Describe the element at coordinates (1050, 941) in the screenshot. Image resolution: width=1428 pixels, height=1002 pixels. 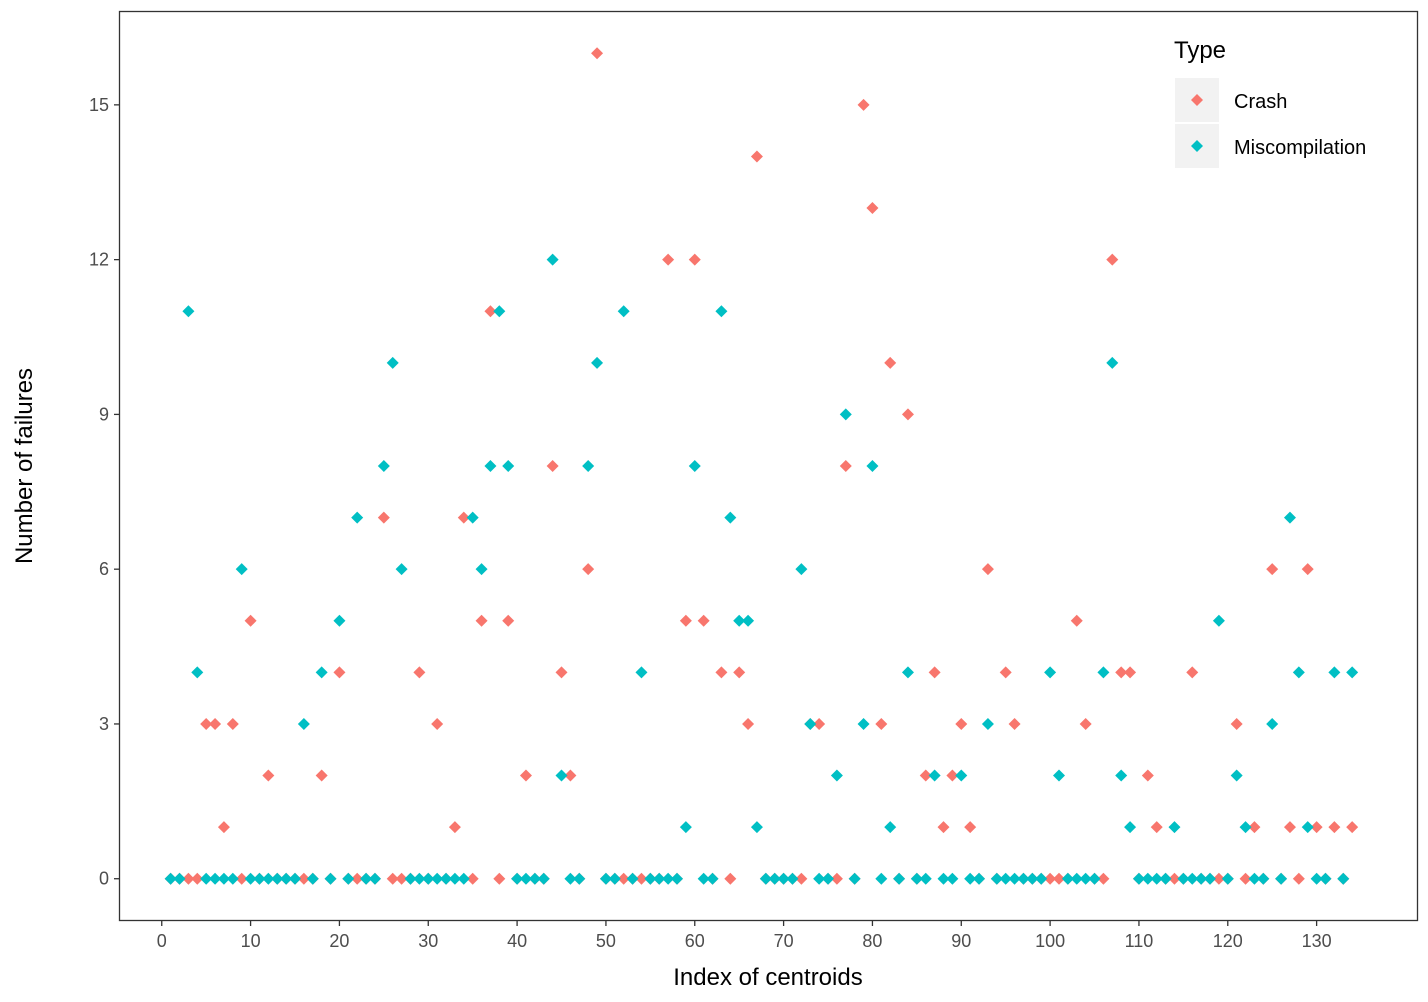
I see `x-tick-label: 100` at that location.